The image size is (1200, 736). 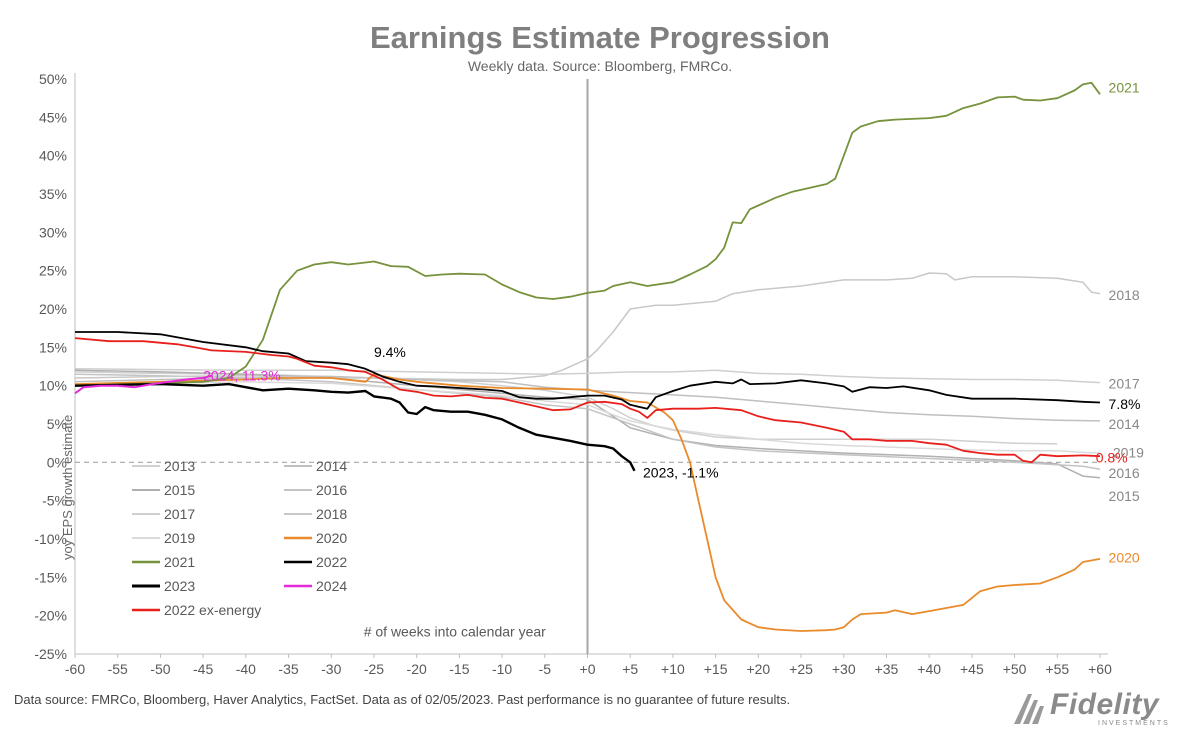 What do you see at coordinates (50, 616) in the screenshot?
I see `y-tick-label: -20%` at bounding box center [50, 616].